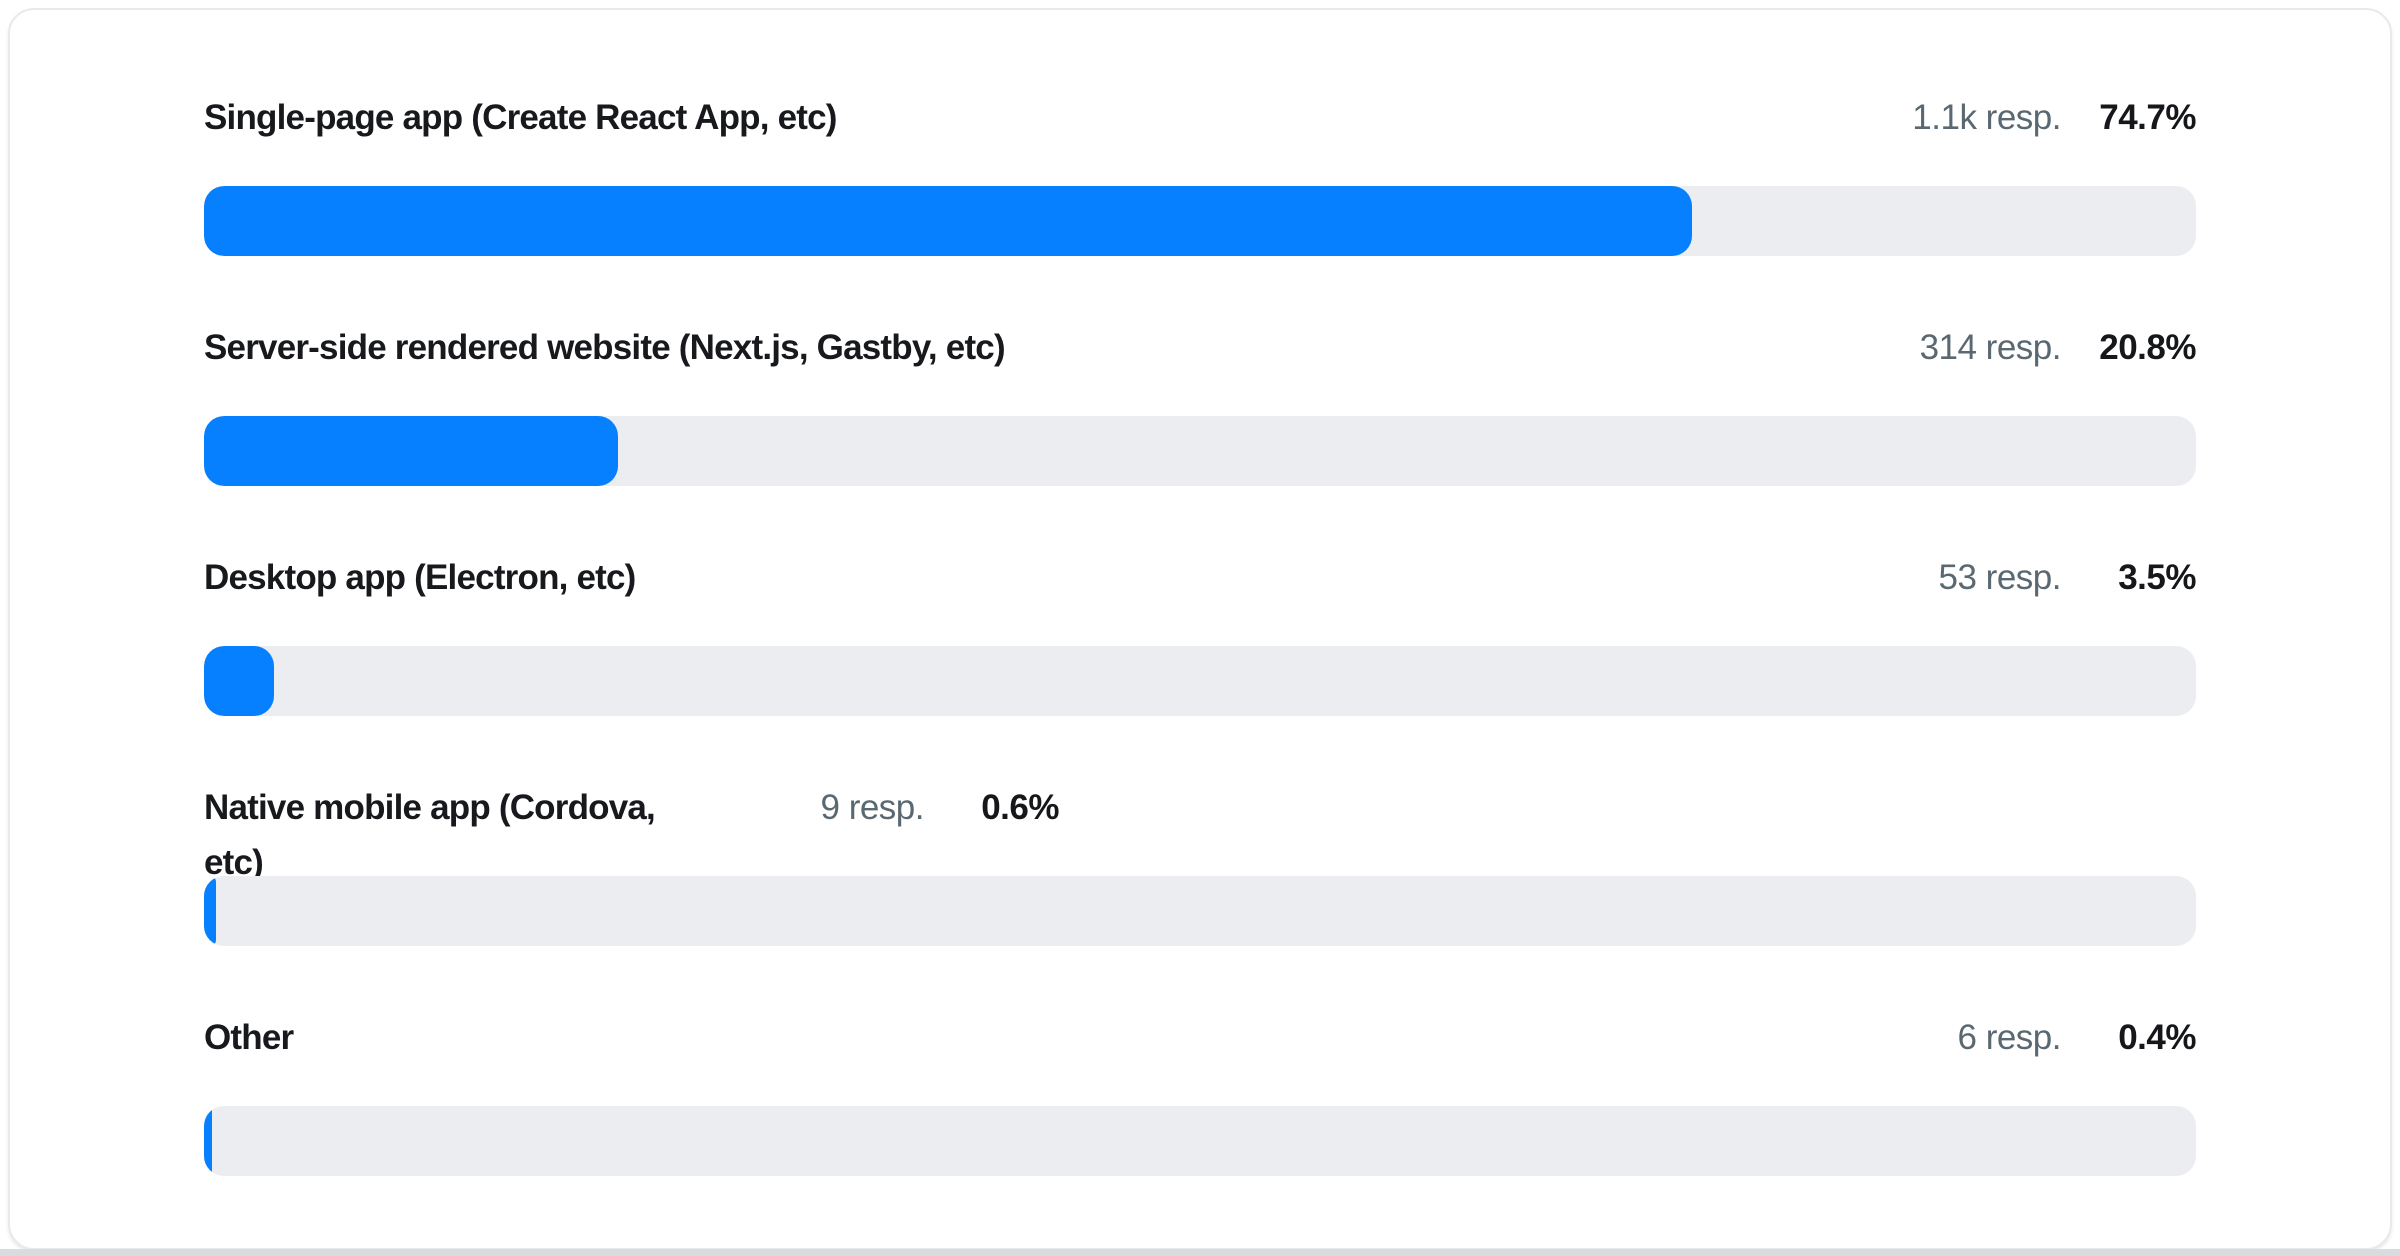 Image resolution: width=2400 pixels, height=1256 pixels. What do you see at coordinates (2147, 117) in the screenshot?
I see `percent-value: 74.7%` at bounding box center [2147, 117].